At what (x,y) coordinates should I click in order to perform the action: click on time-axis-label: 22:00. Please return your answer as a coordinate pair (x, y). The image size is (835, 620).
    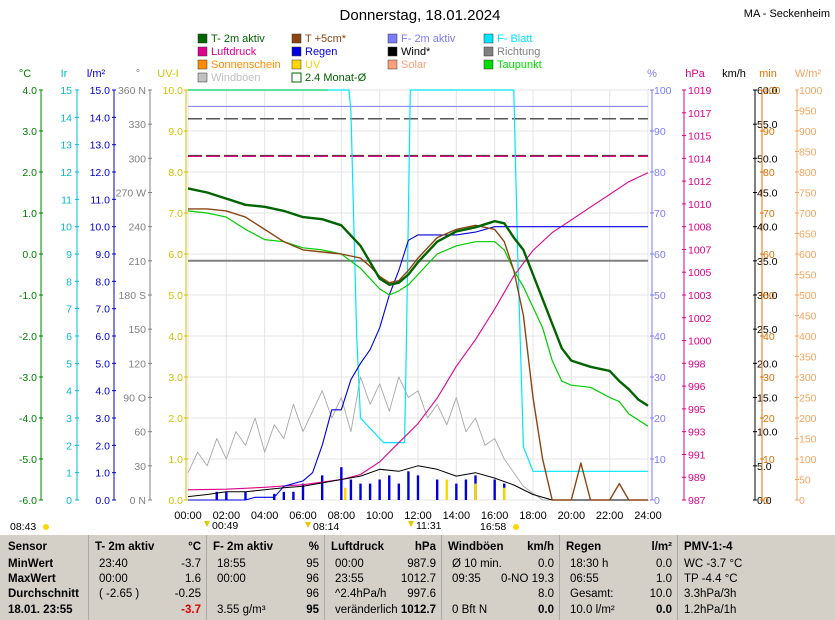
    Looking at the image, I should click on (610, 516).